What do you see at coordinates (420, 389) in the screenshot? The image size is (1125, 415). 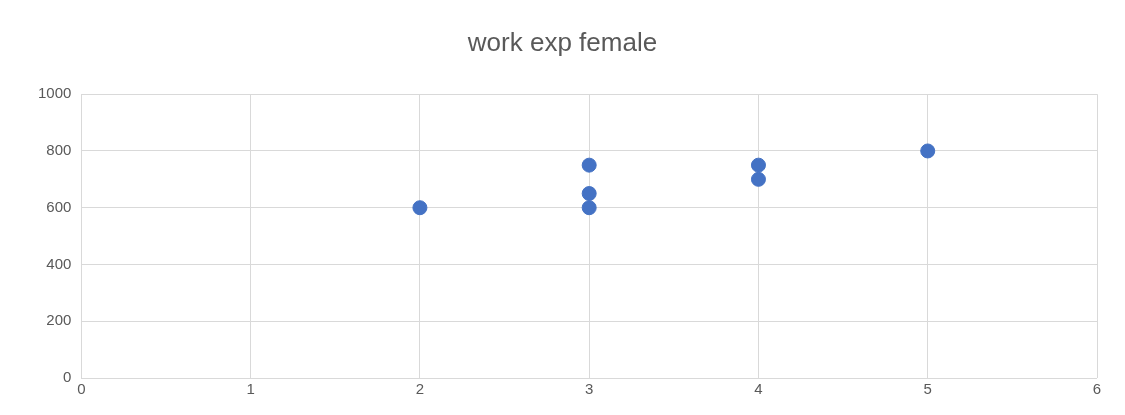 I see `x-tick-label: 2` at bounding box center [420, 389].